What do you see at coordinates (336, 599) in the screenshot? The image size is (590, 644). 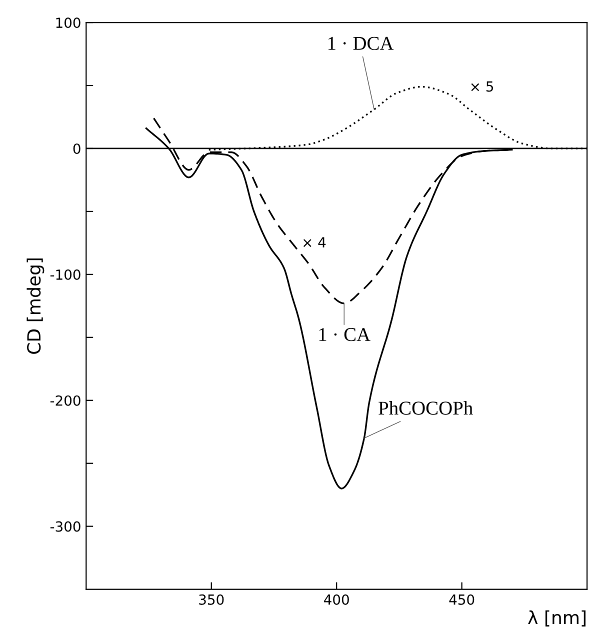 I see `x-tick-label: 400` at bounding box center [336, 599].